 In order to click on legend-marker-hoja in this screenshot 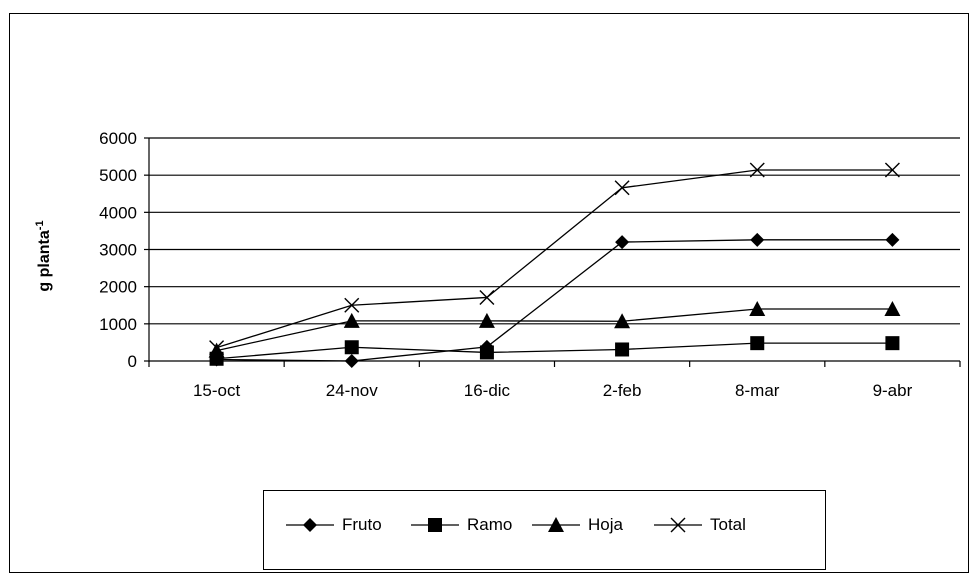, I will do `click(556, 524)`.